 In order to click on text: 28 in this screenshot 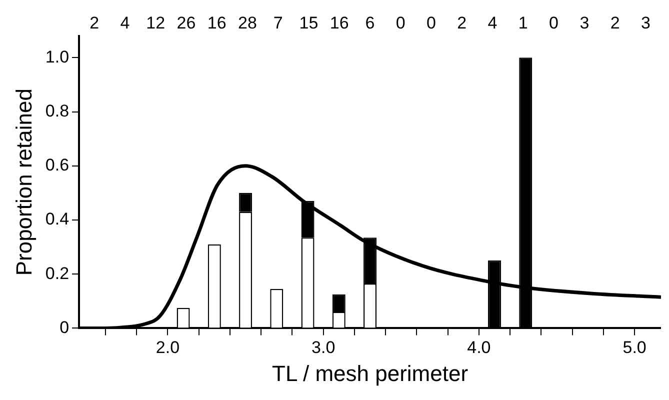, I will do `click(247, 23)`.